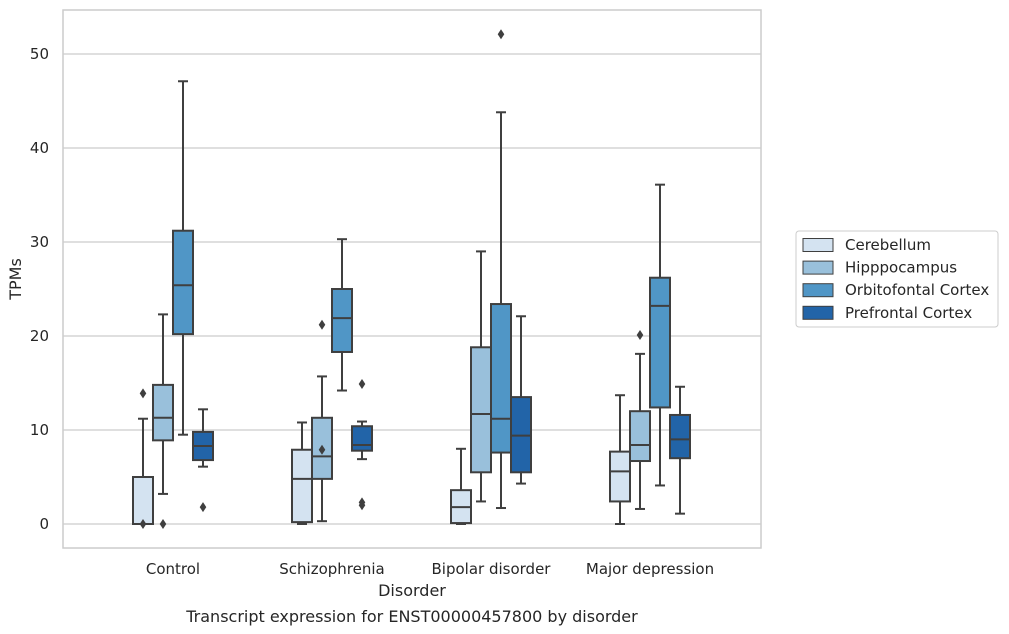 The height and width of the screenshot is (634, 1009). I want to click on y-axis-label: TPMs, so click(15, 279).